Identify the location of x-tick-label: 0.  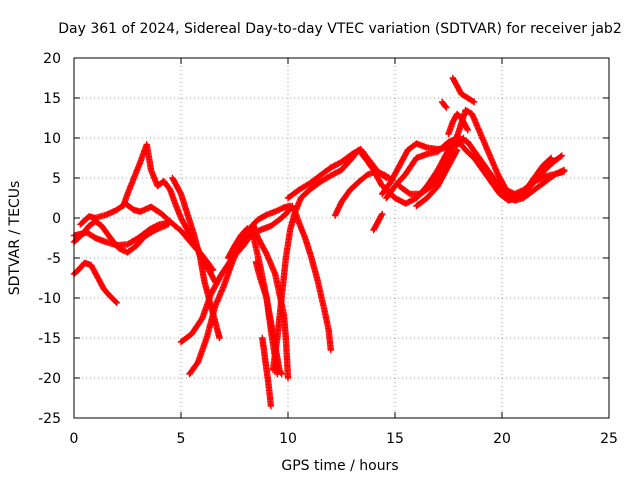
(74, 439).